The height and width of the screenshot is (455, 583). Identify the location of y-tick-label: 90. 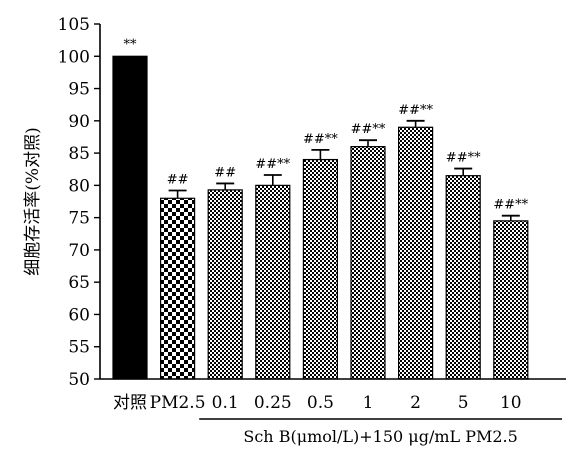
(79, 122).